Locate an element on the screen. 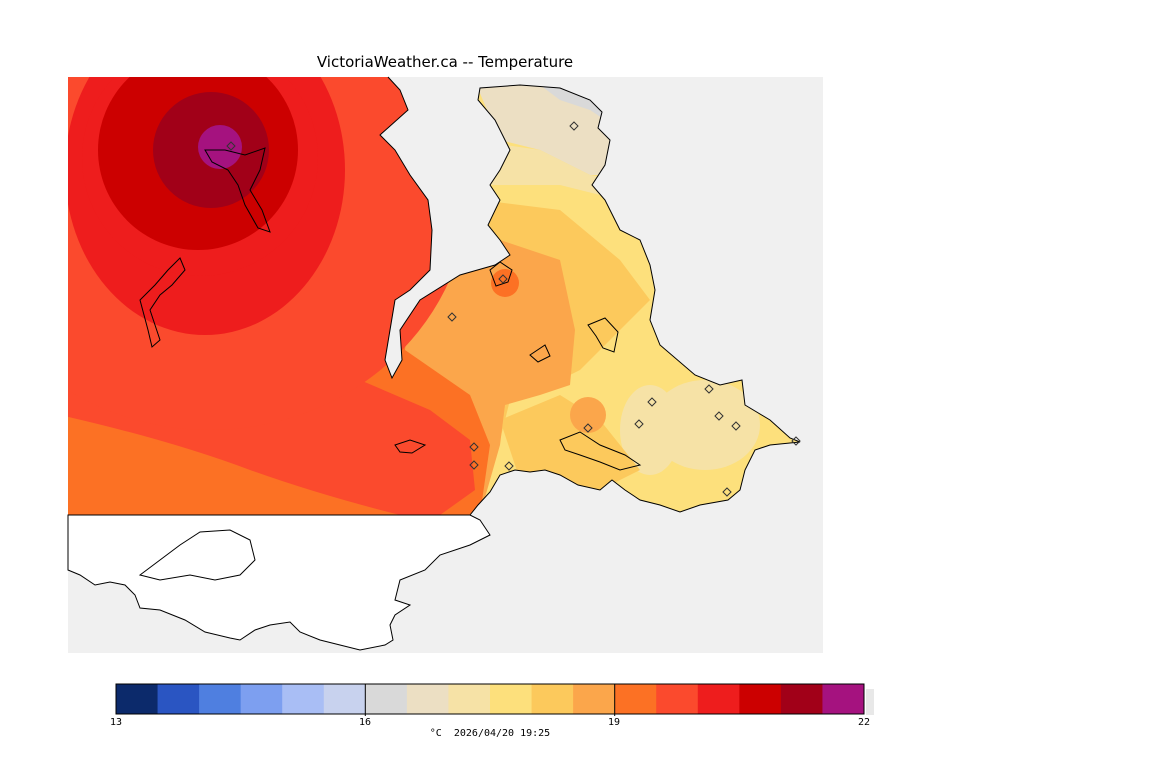 The image size is (1152, 768). map-title: VictoriaWeather.ca -- Temperature is located at coordinates (445, 62).